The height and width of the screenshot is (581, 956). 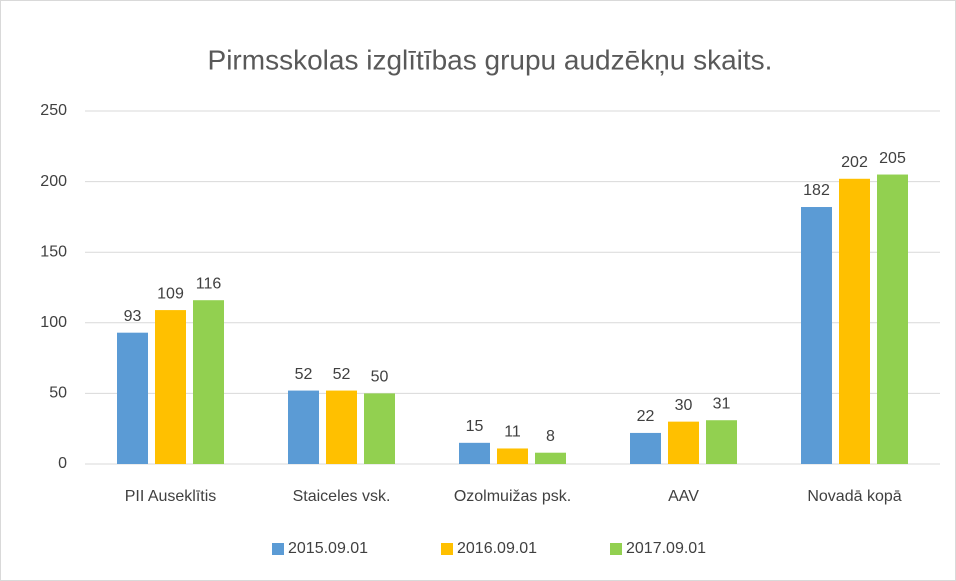 I want to click on y-tick-label: 250, so click(x=53, y=110).